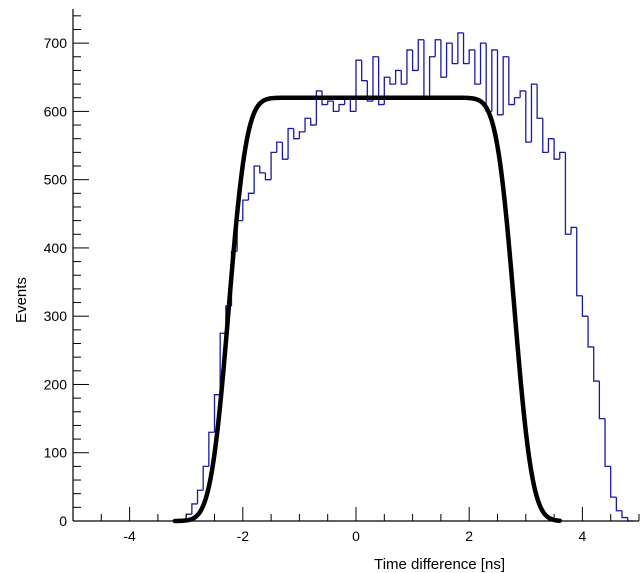  What do you see at coordinates (56, 453) in the screenshot?
I see `y-tick-label: 100` at bounding box center [56, 453].